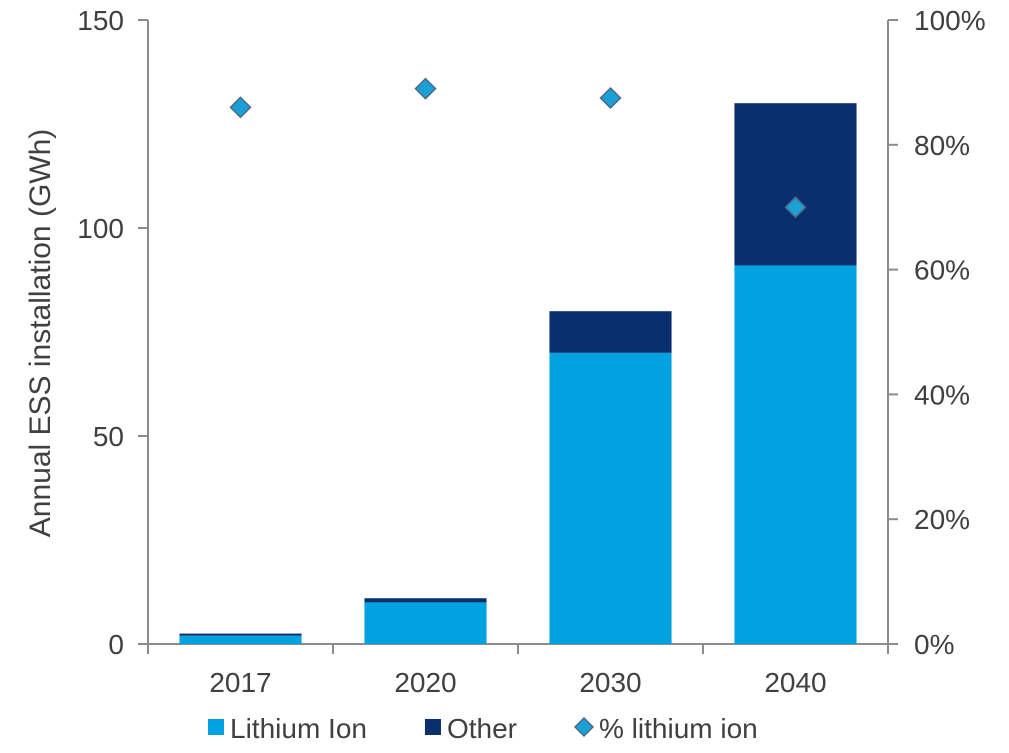  I want to click on legend-marker-pct-lithium-ion, so click(584, 727).